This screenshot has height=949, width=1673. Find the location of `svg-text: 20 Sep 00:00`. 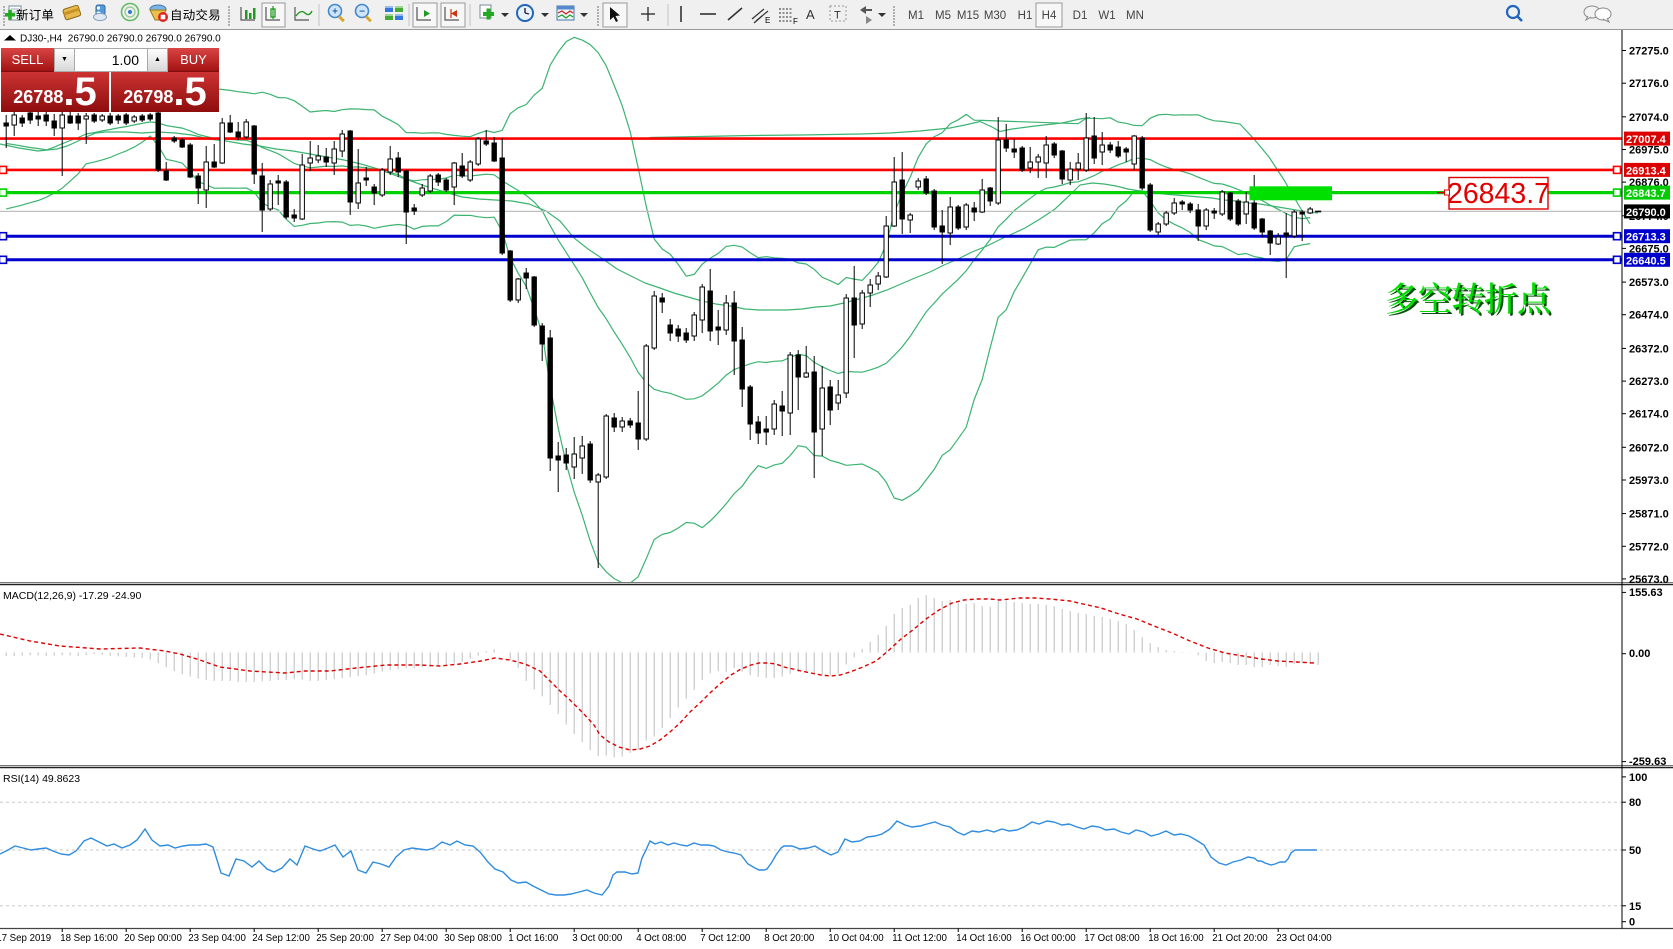

svg-text: 20 Sep 00:00 is located at coordinates (153, 938).